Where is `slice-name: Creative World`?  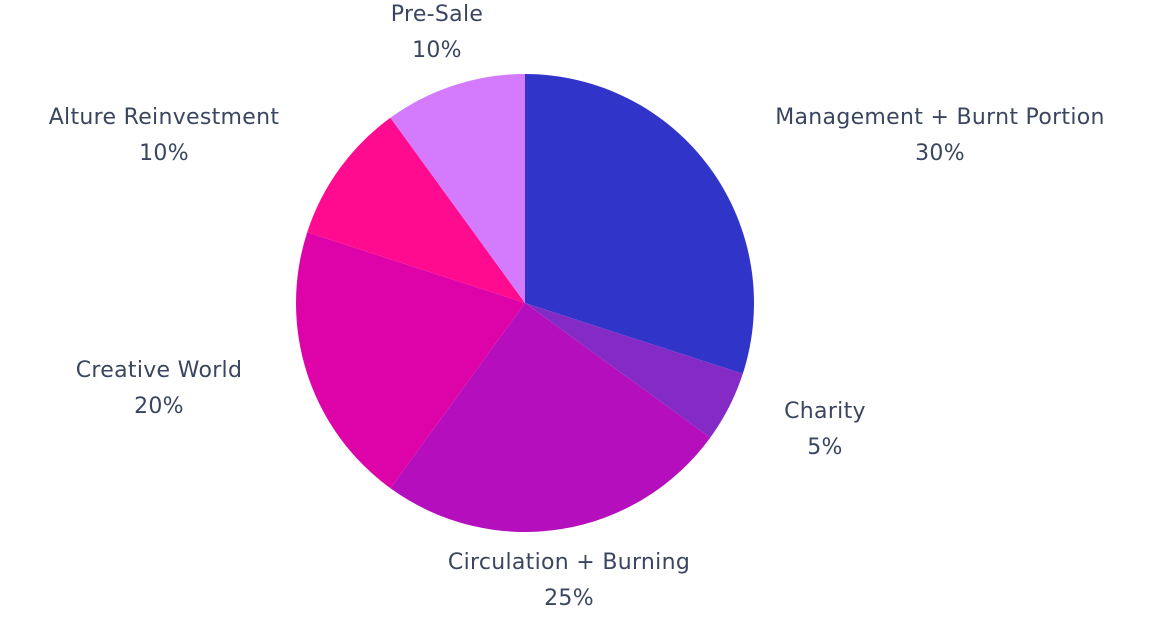
slice-name: Creative World is located at coordinates (159, 370).